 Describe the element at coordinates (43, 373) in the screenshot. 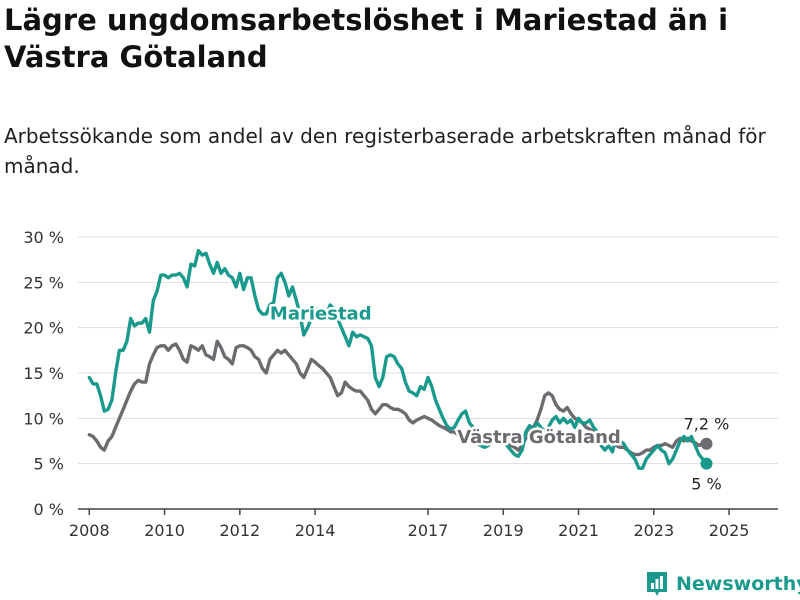

I see `y-tick-label: 15 %` at that location.